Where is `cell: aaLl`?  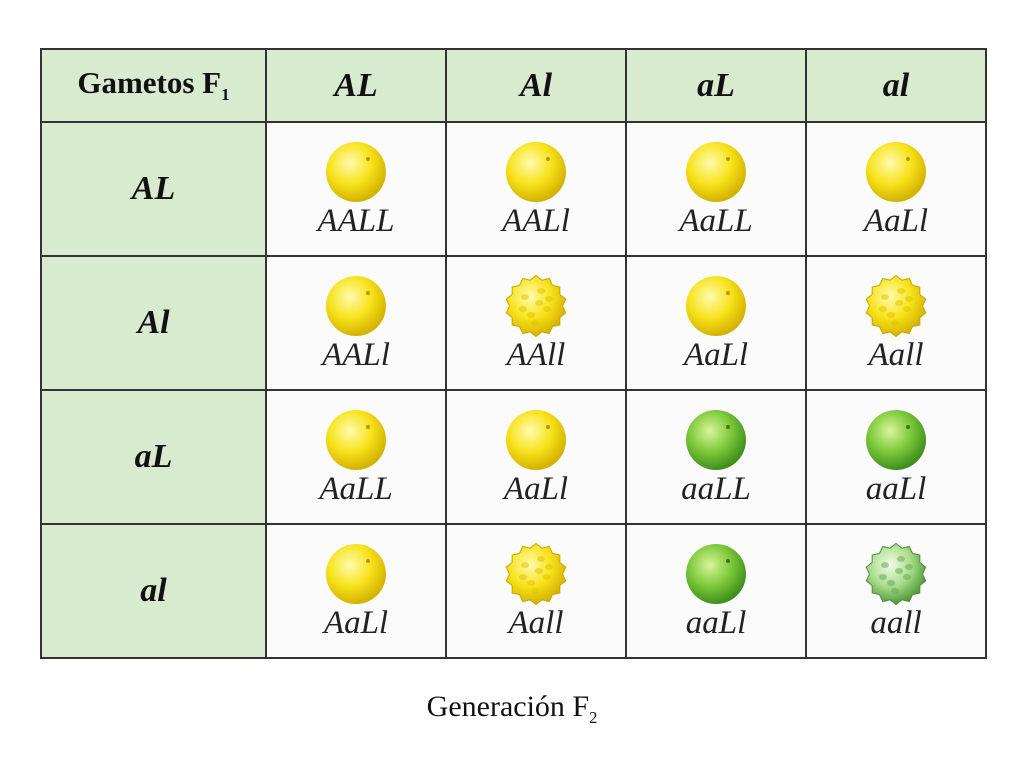
cell: aaLl is located at coordinates (716, 591).